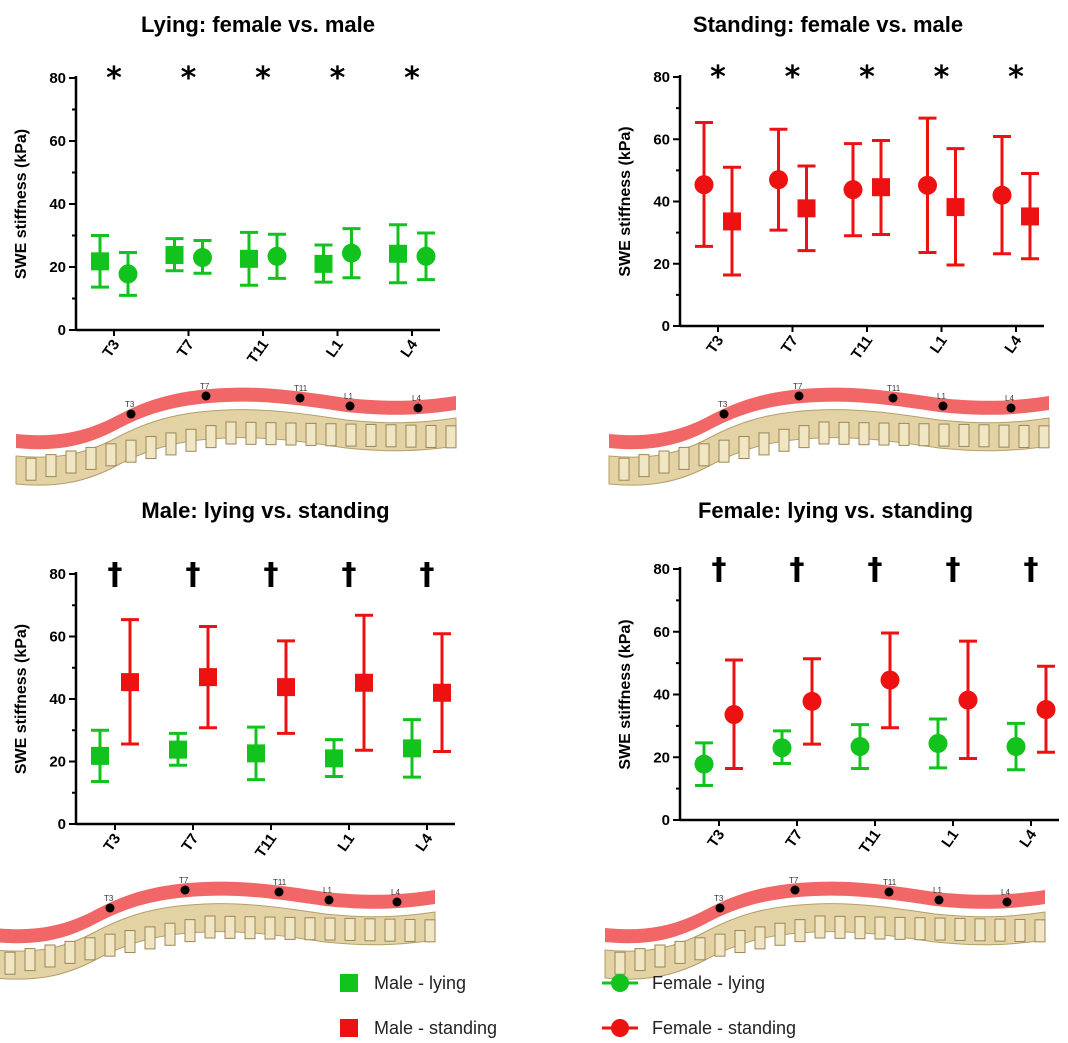  What do you see at coordinates (266, 846) in the screenshot?
I see `x-tick-label: T11` at bounding box center [266, 846].